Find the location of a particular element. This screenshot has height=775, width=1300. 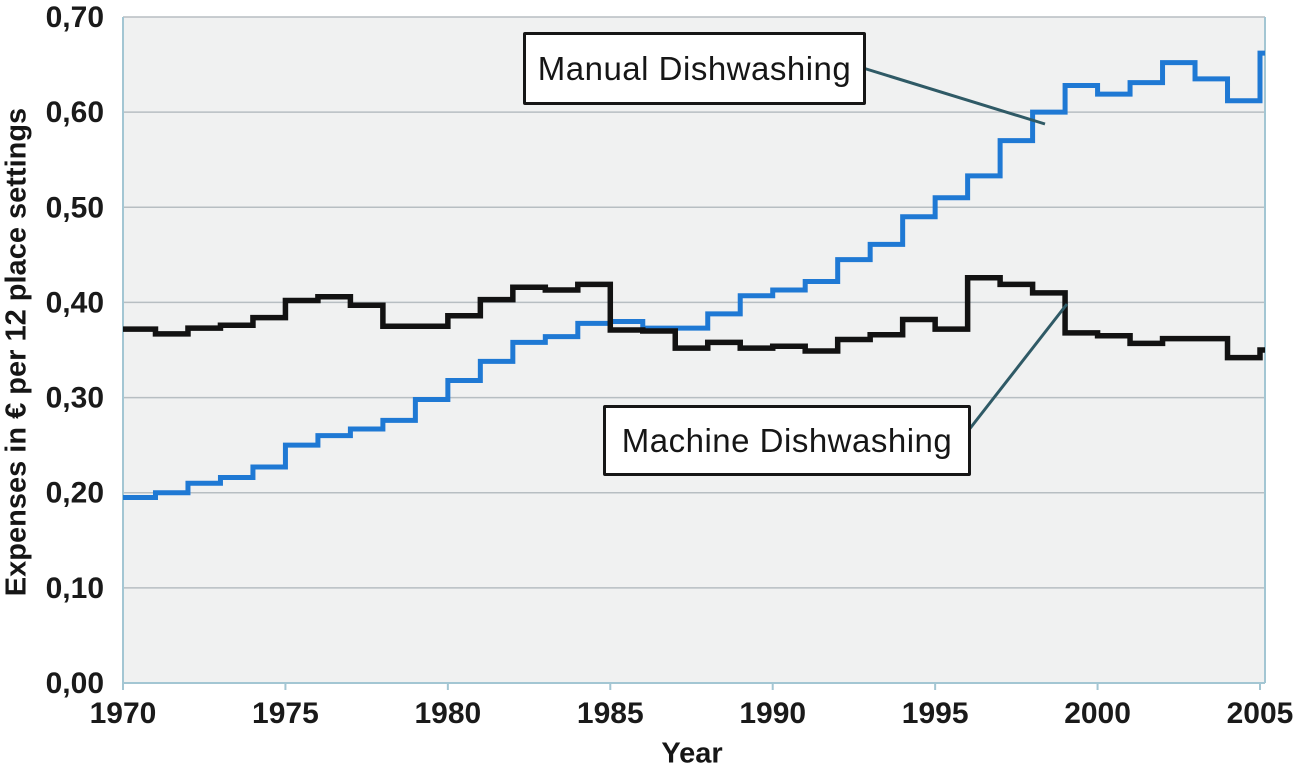

y-tick-label: 0,70 is located at coordinates (75, 17).